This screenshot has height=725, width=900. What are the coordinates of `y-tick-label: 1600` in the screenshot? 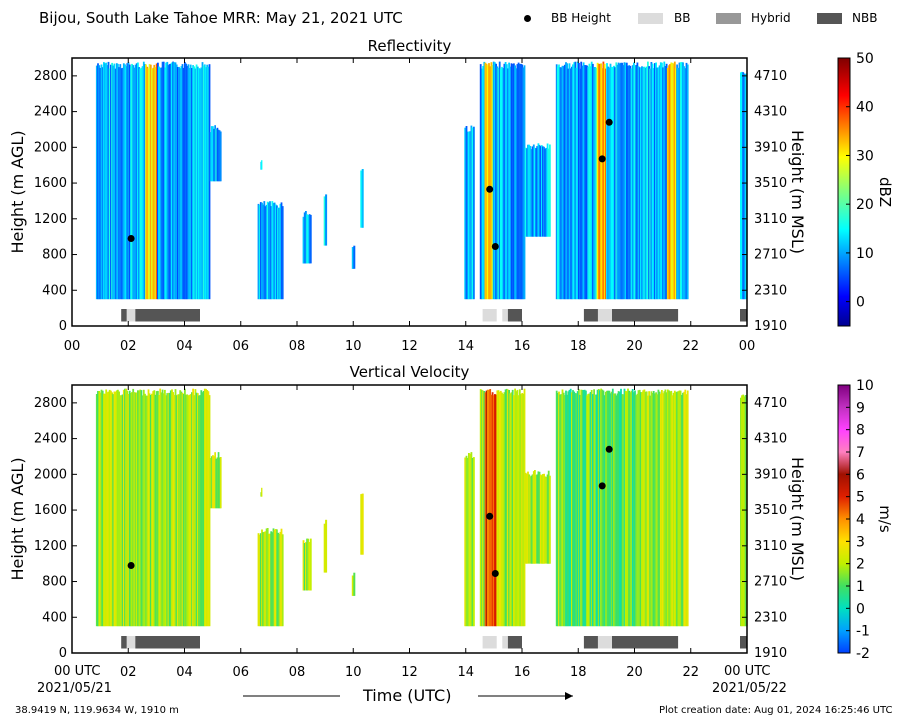 It's located at (50, 183).